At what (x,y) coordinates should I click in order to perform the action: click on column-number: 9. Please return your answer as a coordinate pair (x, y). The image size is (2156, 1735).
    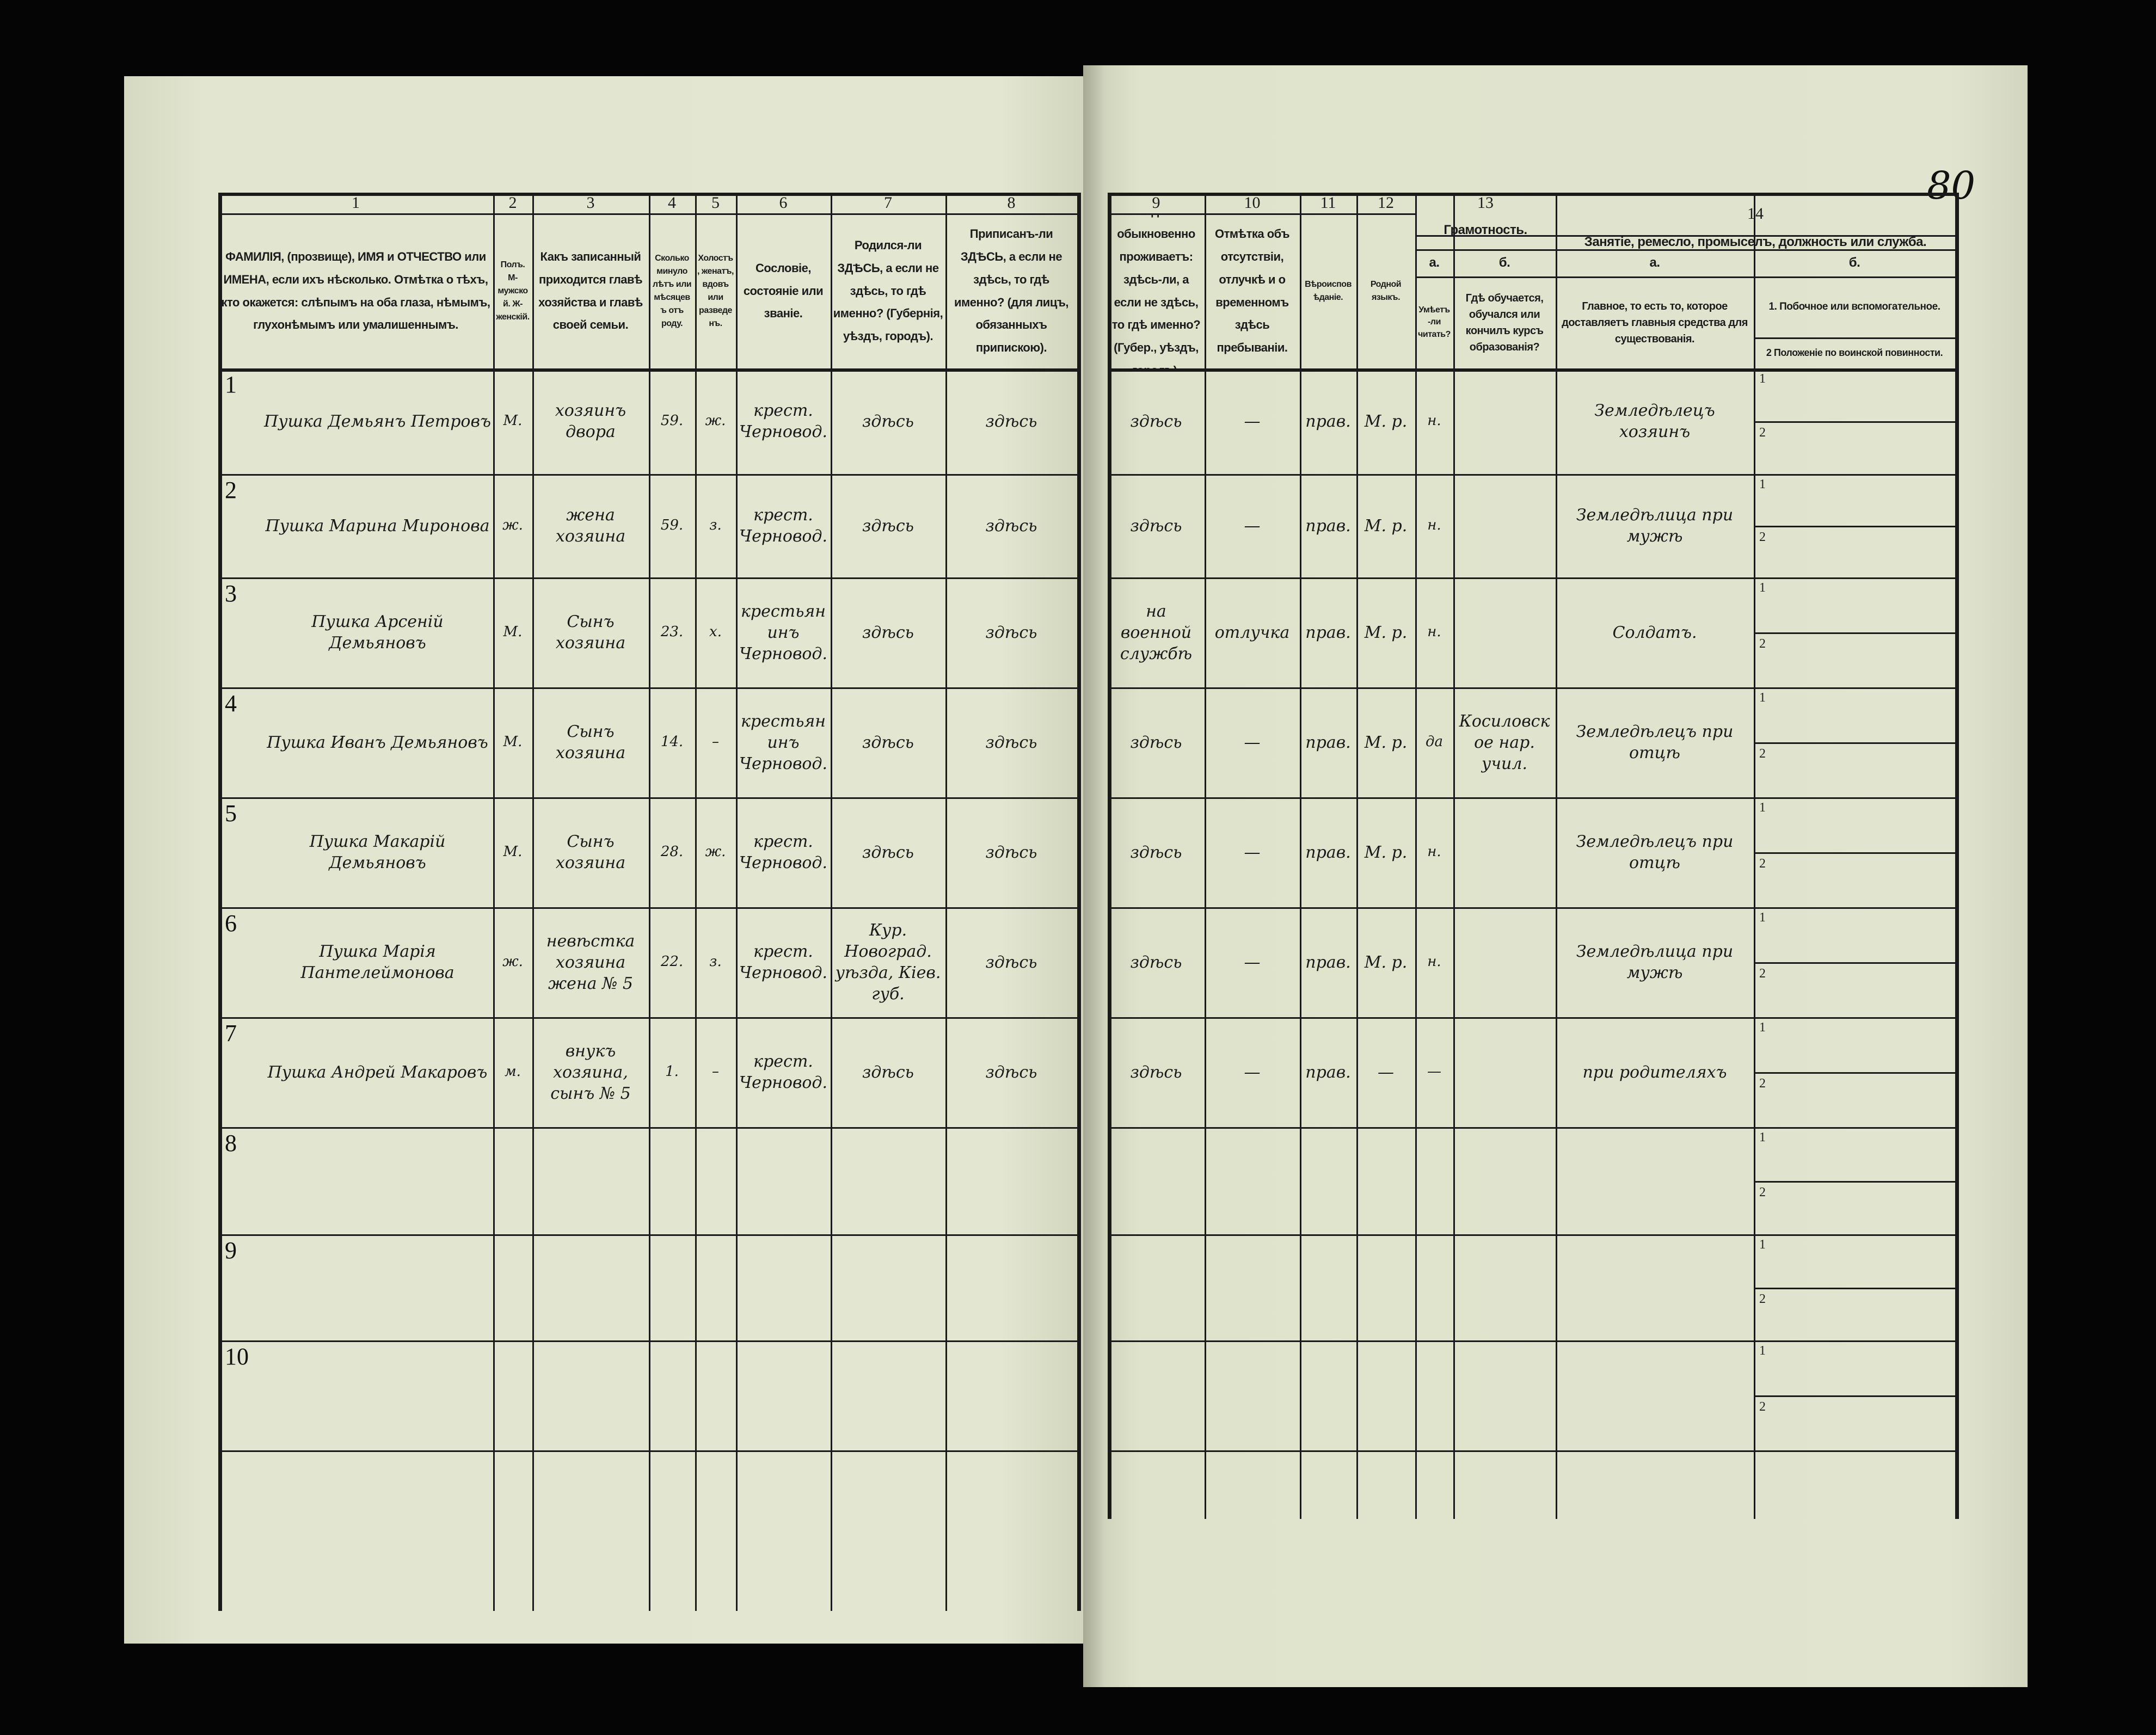
    Looking at the image, I should click on (1156, 203).